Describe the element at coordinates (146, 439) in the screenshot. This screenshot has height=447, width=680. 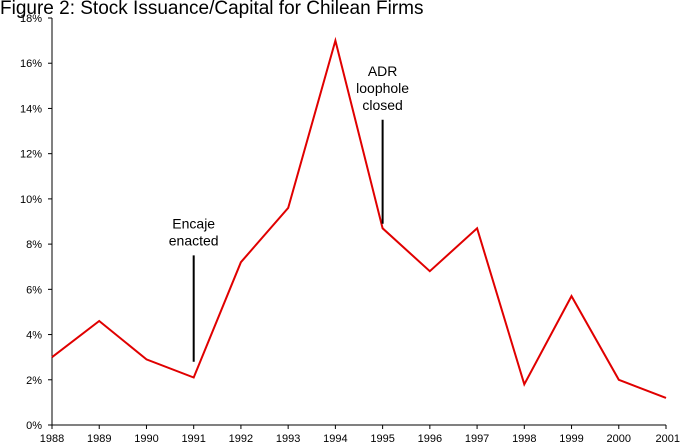
I see `x-tick-label: 1990` at that location.